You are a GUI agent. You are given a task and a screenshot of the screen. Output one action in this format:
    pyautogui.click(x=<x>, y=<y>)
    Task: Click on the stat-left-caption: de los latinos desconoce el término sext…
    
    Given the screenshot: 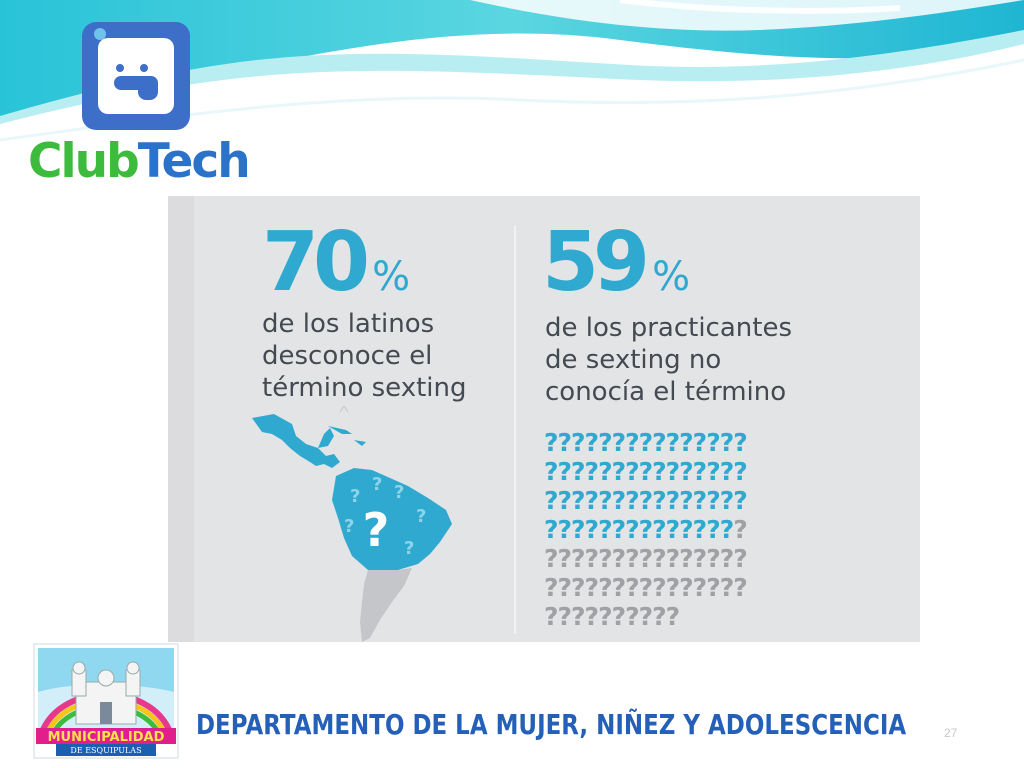 What is the action you would take?
    pyautogui.click(x=364, y=356)
    